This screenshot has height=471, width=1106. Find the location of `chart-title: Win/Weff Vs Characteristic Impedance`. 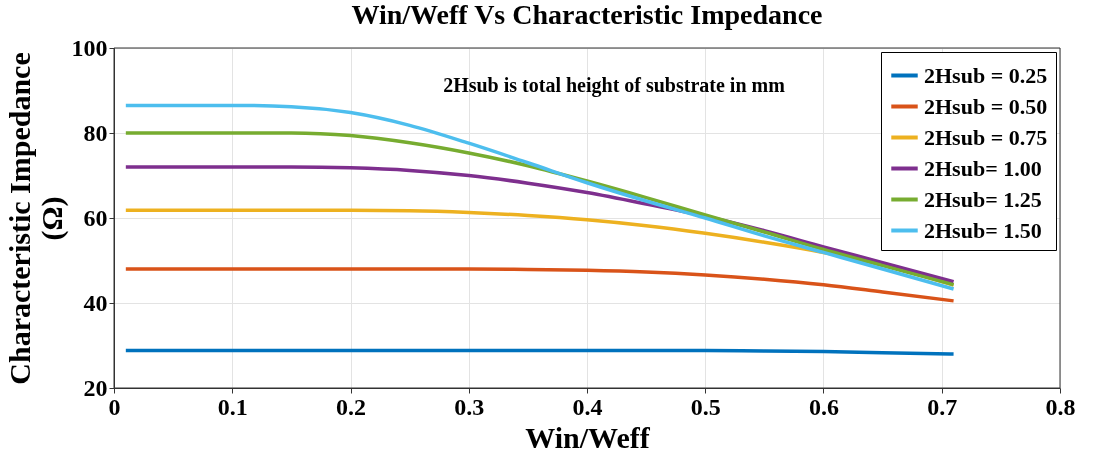

chart-title: Win/Weff Vs Characteristic Impedance is located at coordinates (587, 15).